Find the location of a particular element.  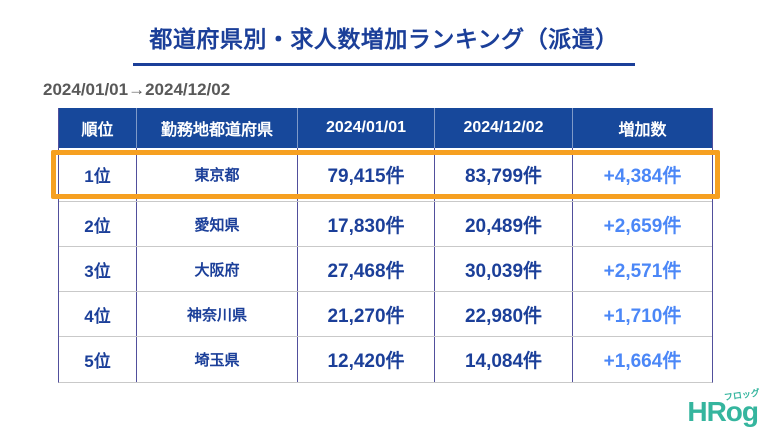

table-header-row: 順位 勤務地都道府県 2024/01/01 2024/12/02 増加数 is located at coordinates (385, 128).